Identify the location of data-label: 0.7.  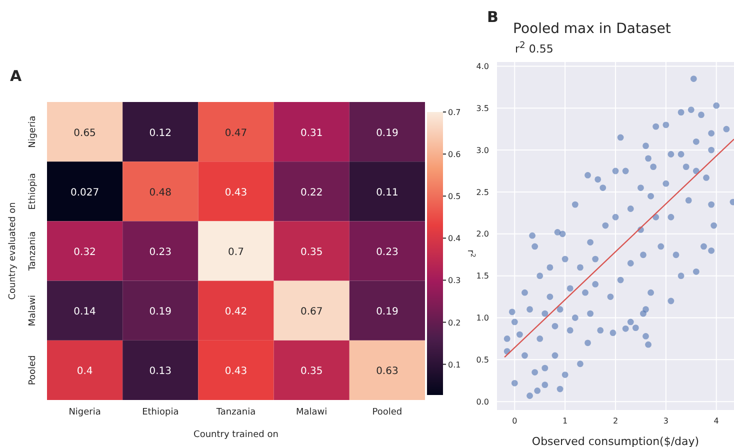
(236, 252).